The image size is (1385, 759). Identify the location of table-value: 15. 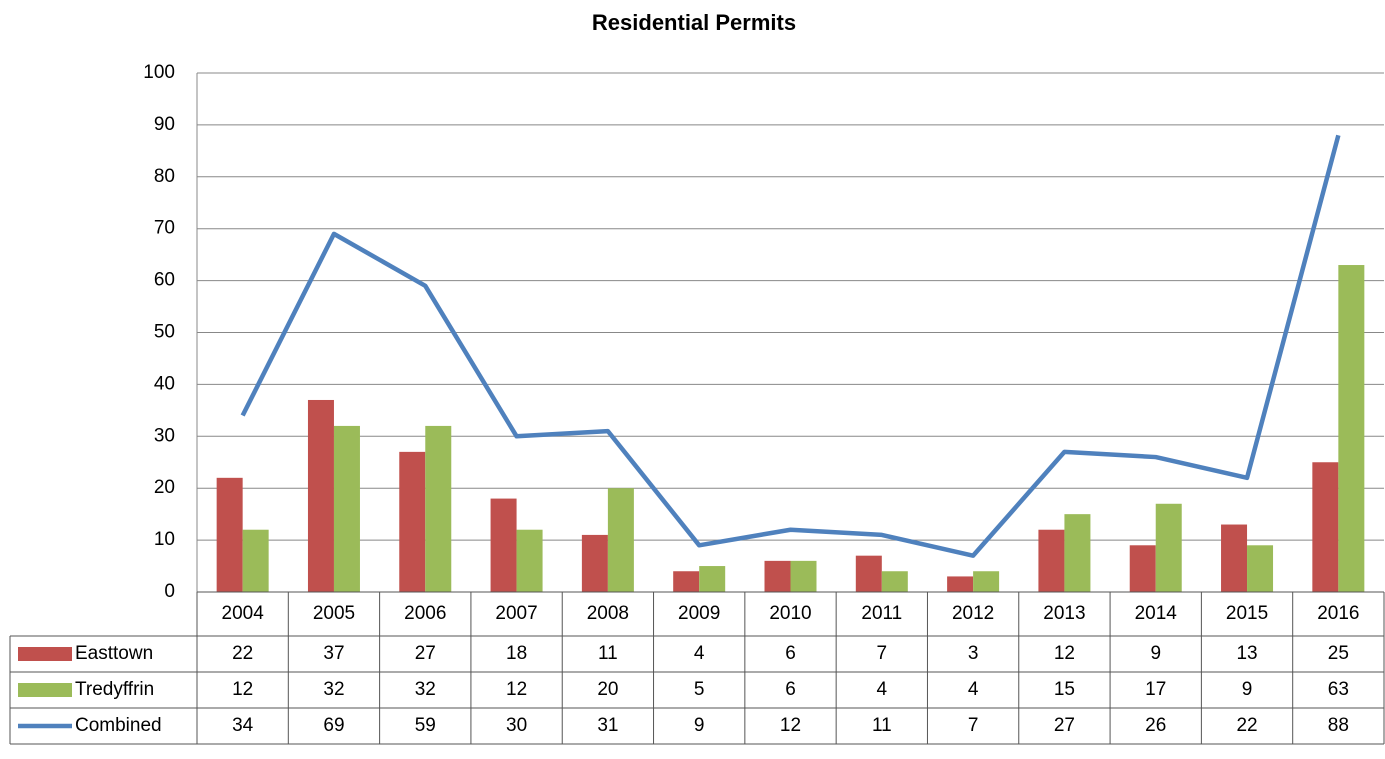
(1064, 689).